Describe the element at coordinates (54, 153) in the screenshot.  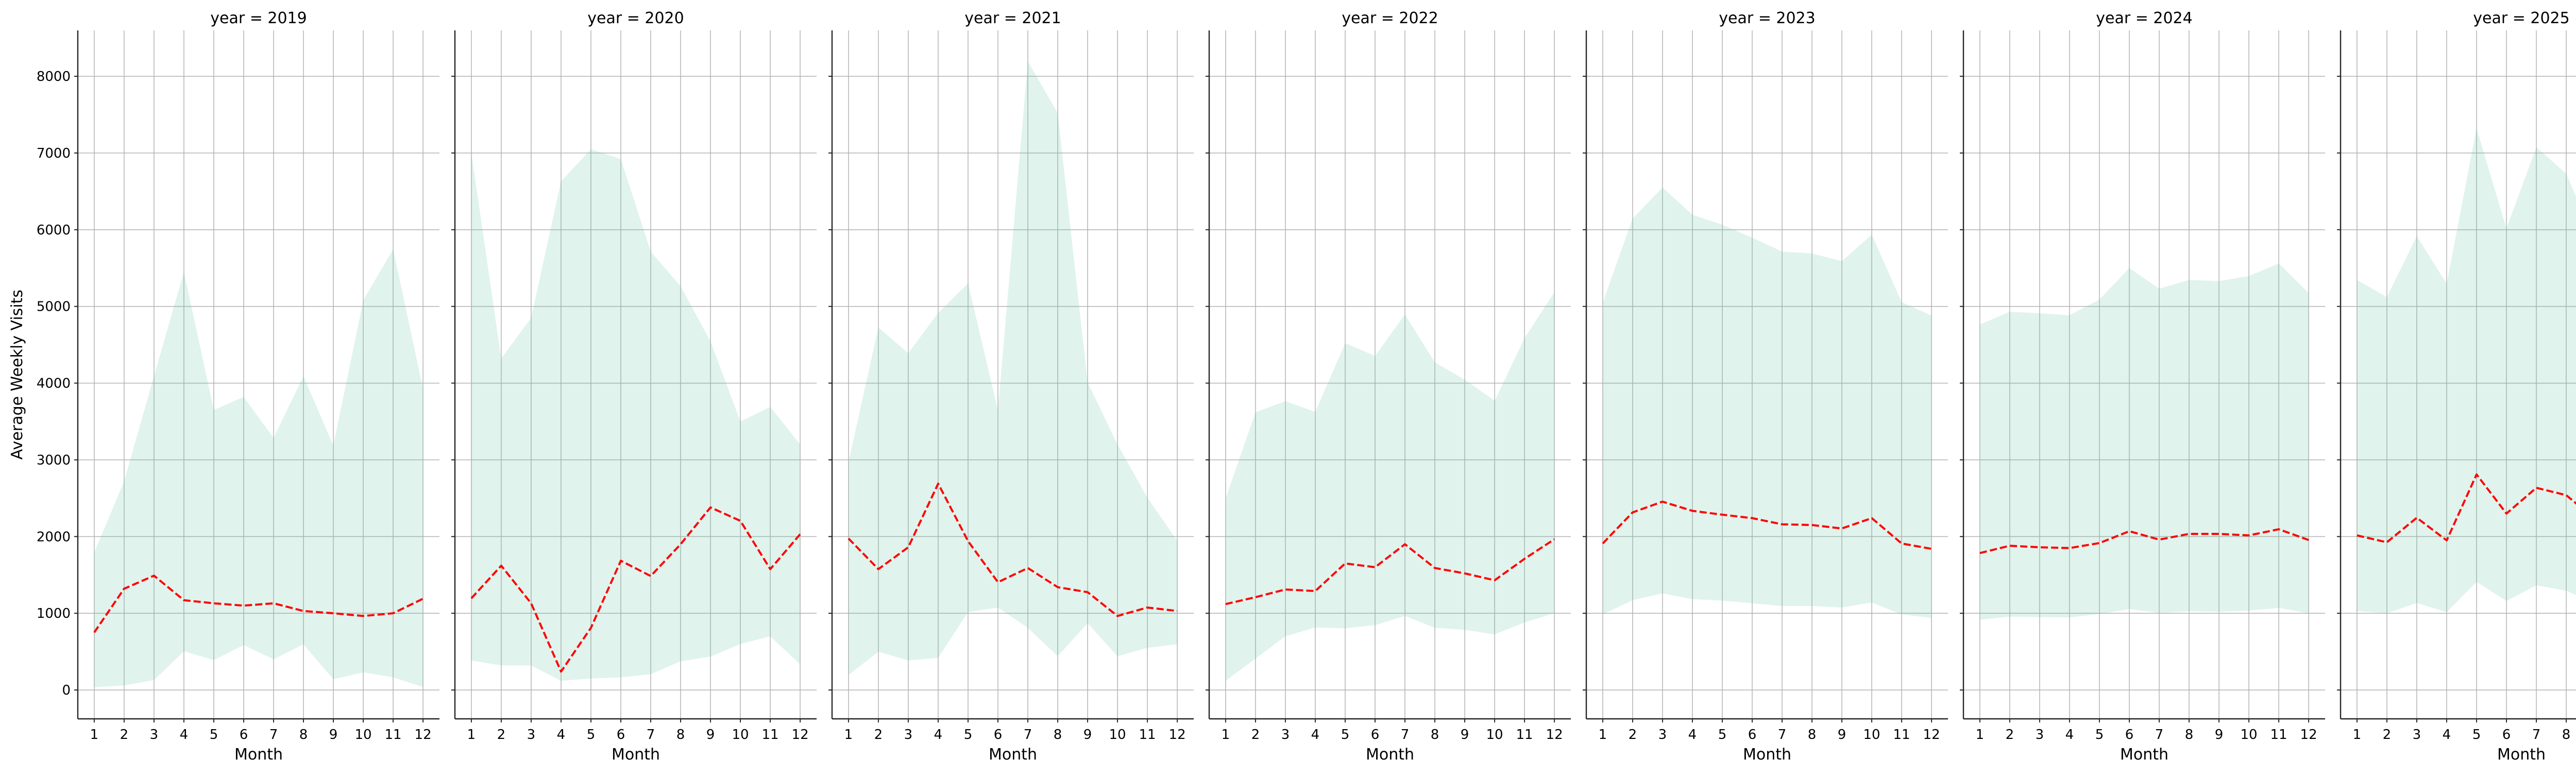
I see `y-tick-label: 7000` at that location.